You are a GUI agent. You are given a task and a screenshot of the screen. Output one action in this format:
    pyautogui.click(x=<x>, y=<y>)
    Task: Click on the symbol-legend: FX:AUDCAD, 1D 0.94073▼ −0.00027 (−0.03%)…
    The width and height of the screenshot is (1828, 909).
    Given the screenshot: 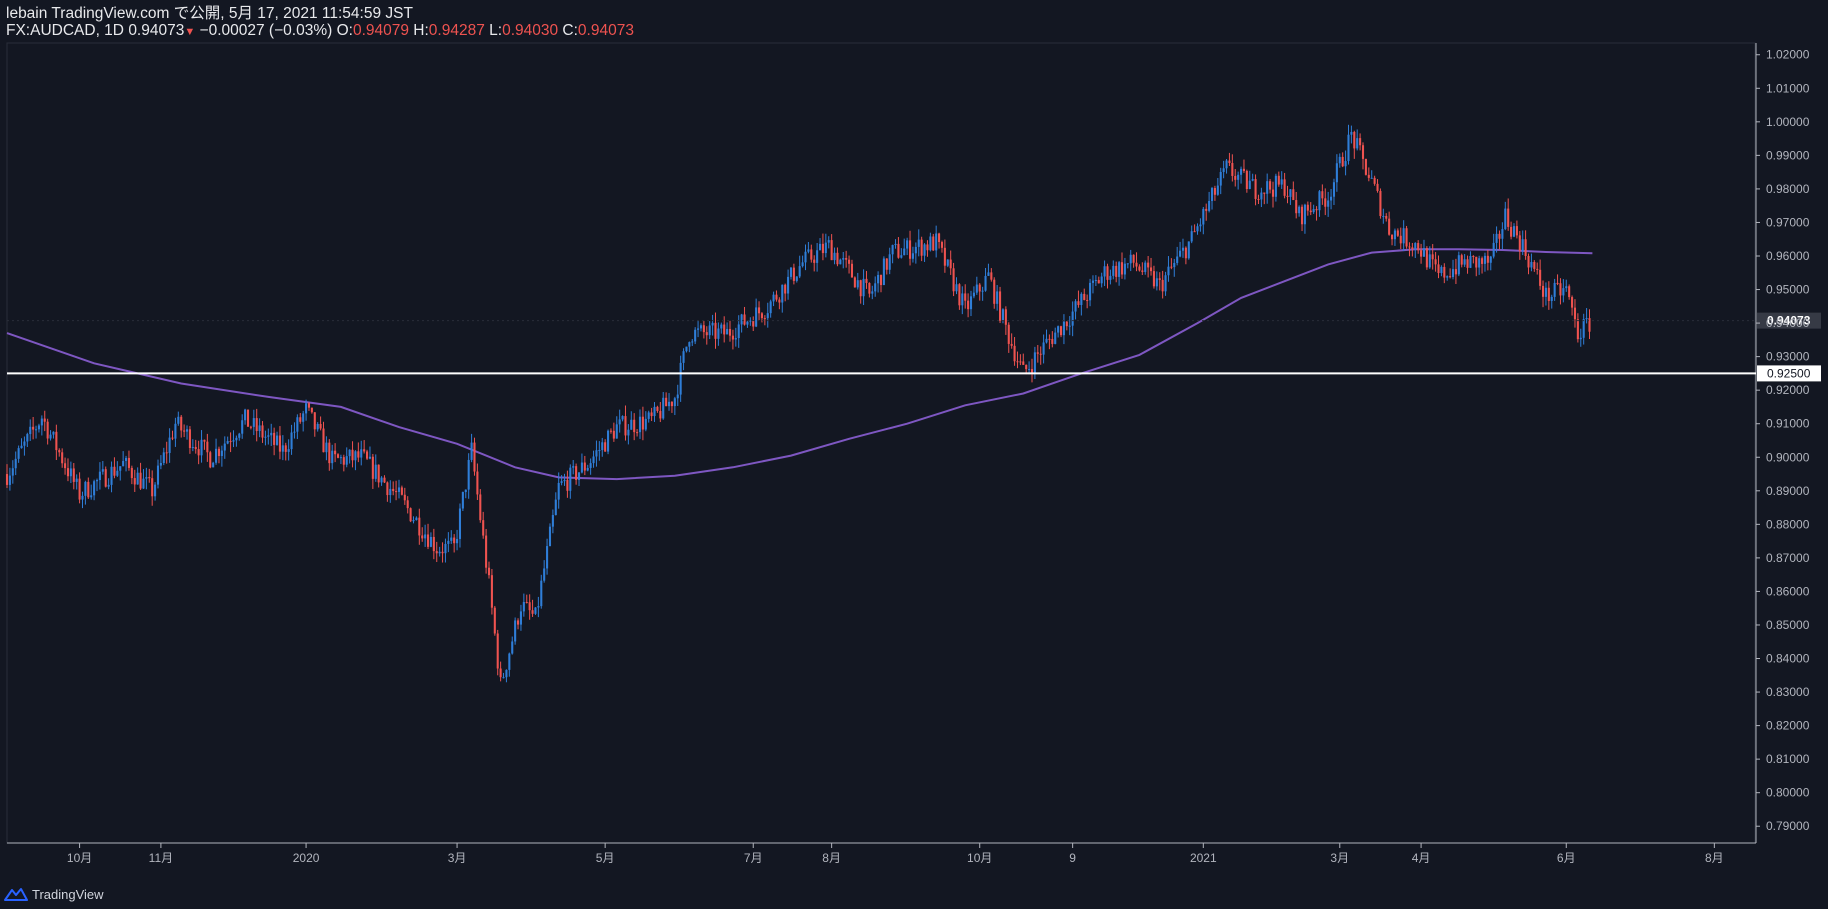 What is the action you would take?
    pyautogui.click(x=320, y=31)
    